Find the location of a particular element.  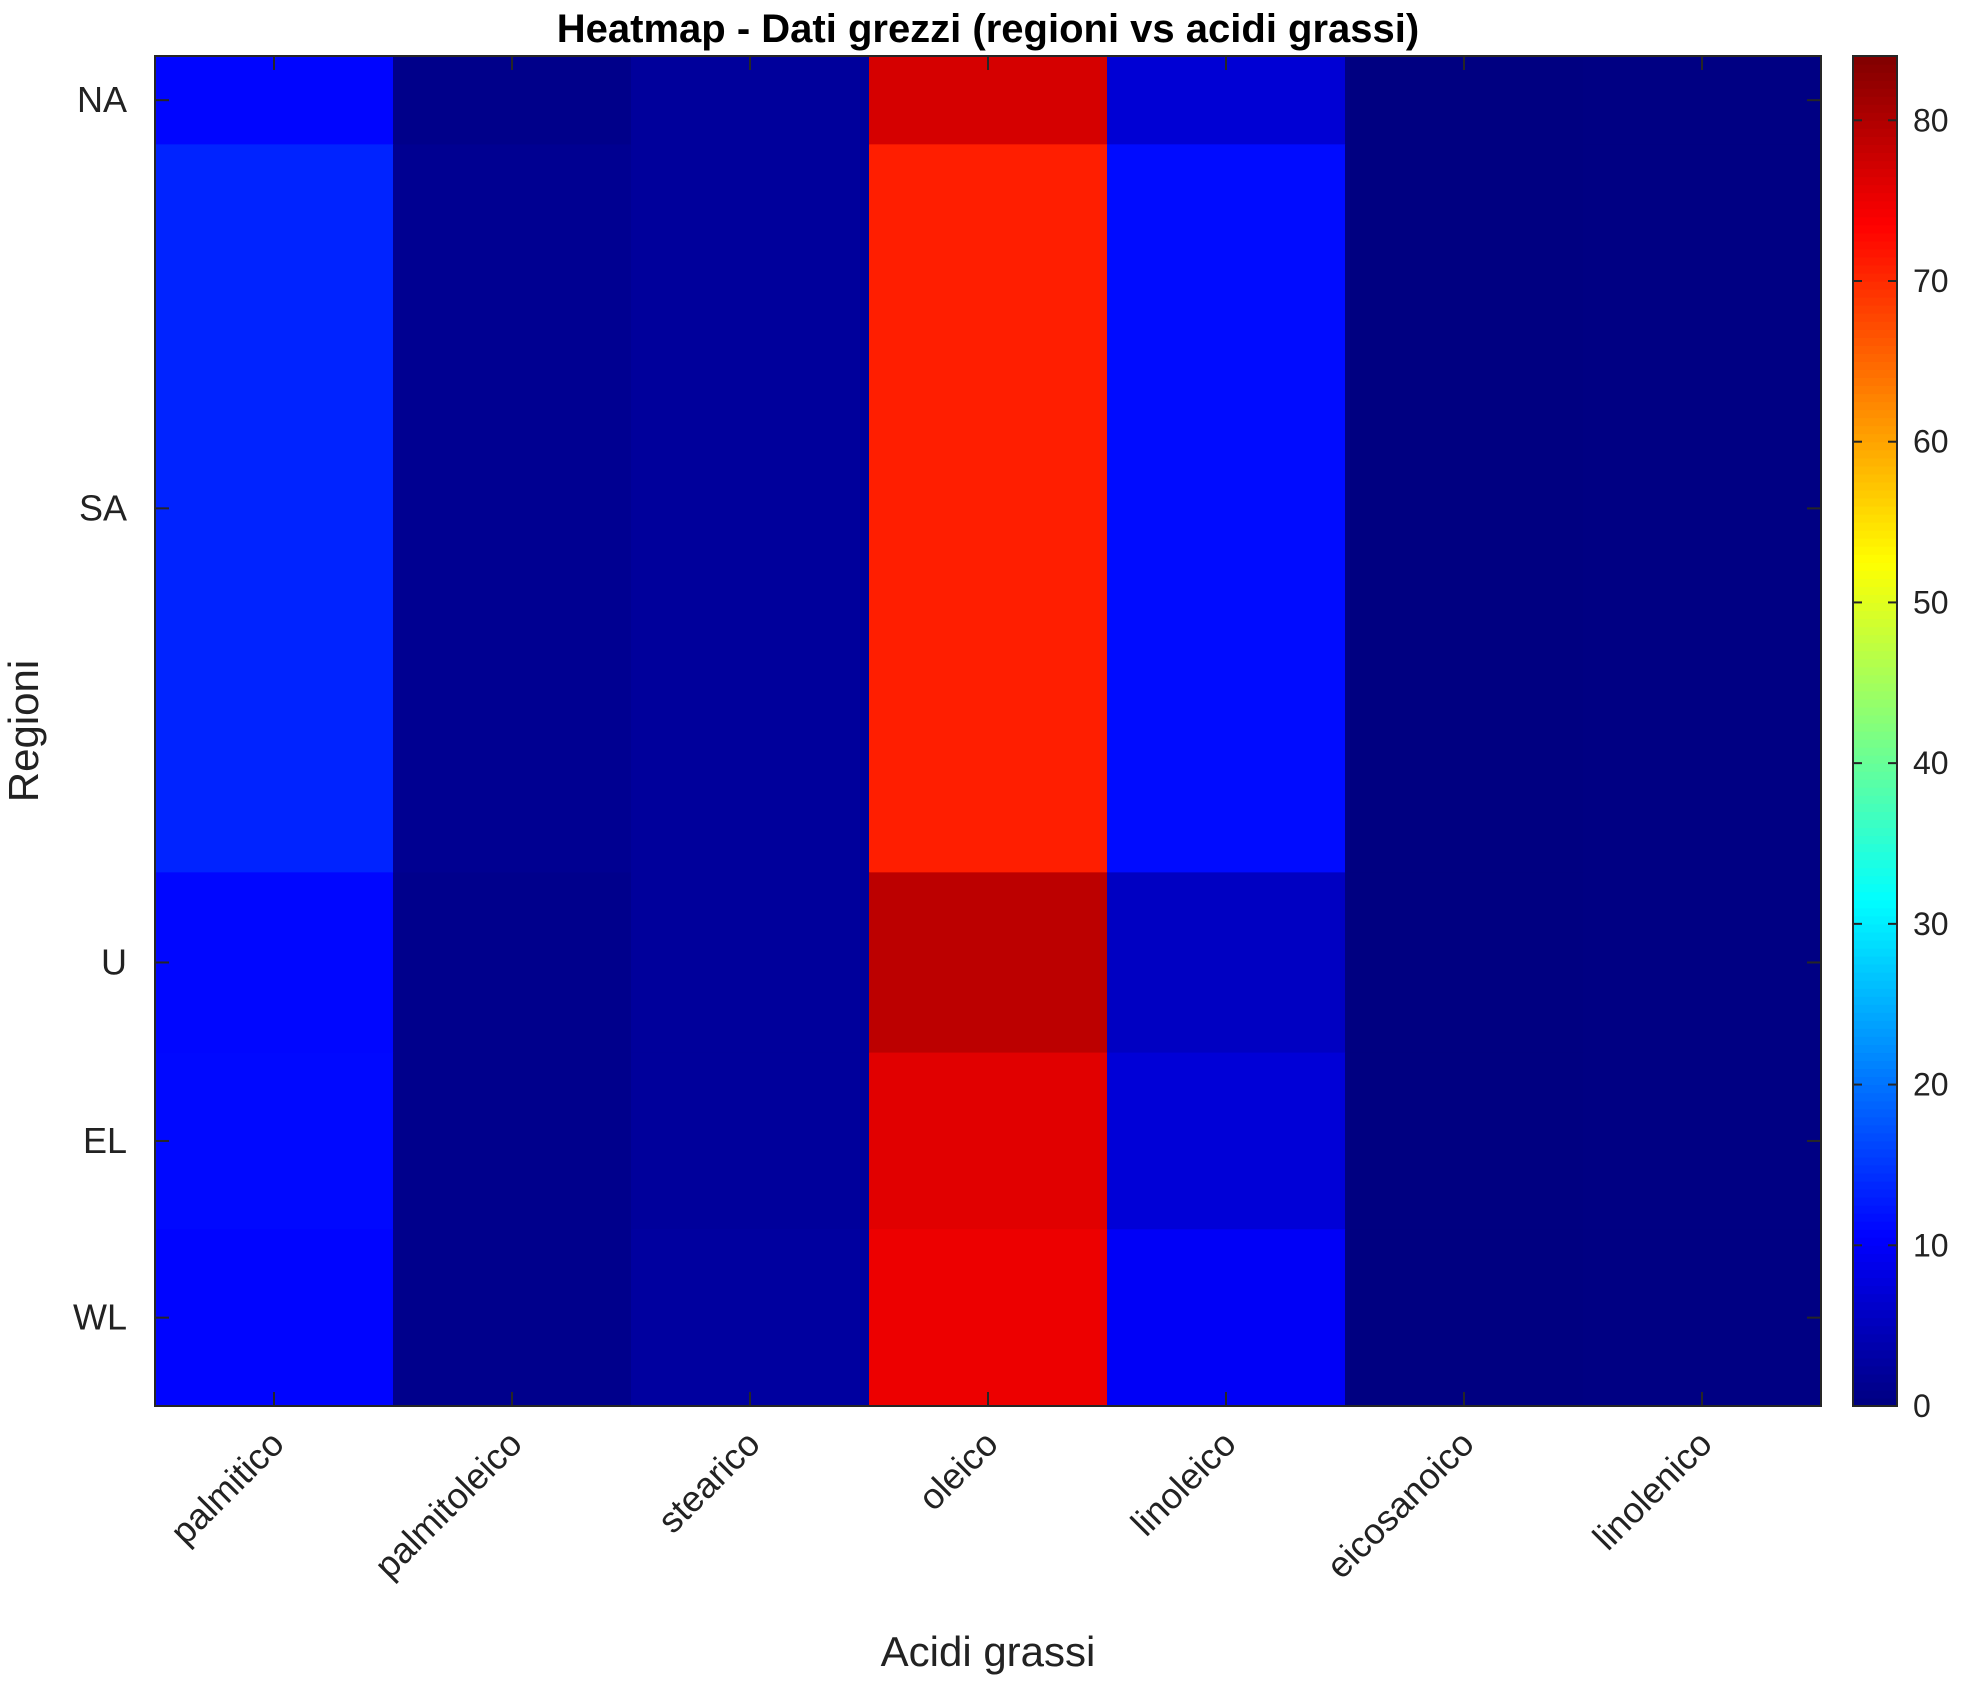

heatmap-cell-sa-eicosanoico is located at coordinates (1464, 508).